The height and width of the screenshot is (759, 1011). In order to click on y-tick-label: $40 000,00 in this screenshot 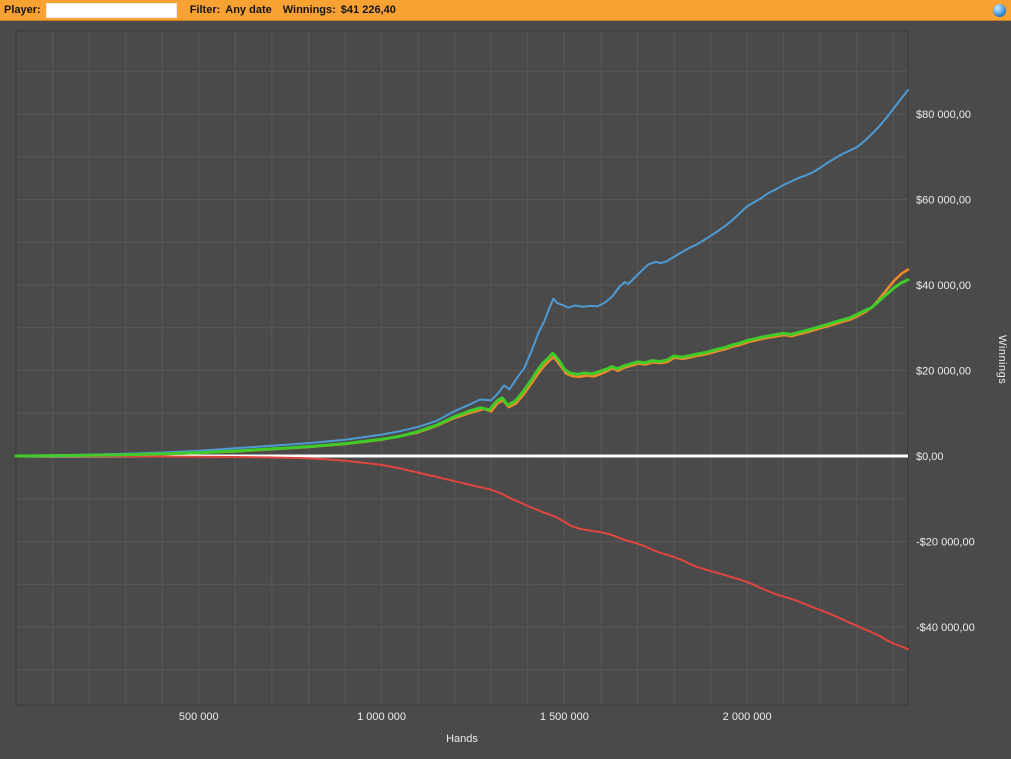, I will do `click(943, 286)`.